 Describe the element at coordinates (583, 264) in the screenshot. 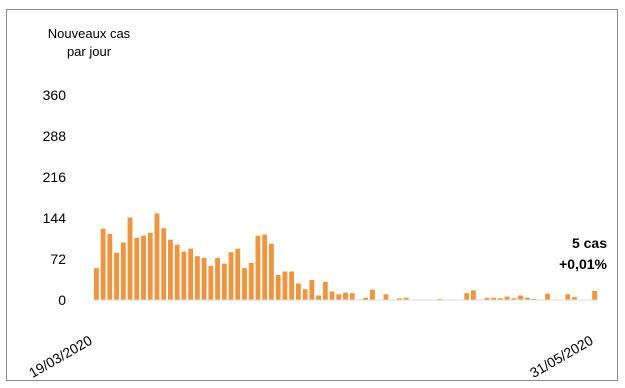

I see `annotation-percent: +0,01%` at that location.